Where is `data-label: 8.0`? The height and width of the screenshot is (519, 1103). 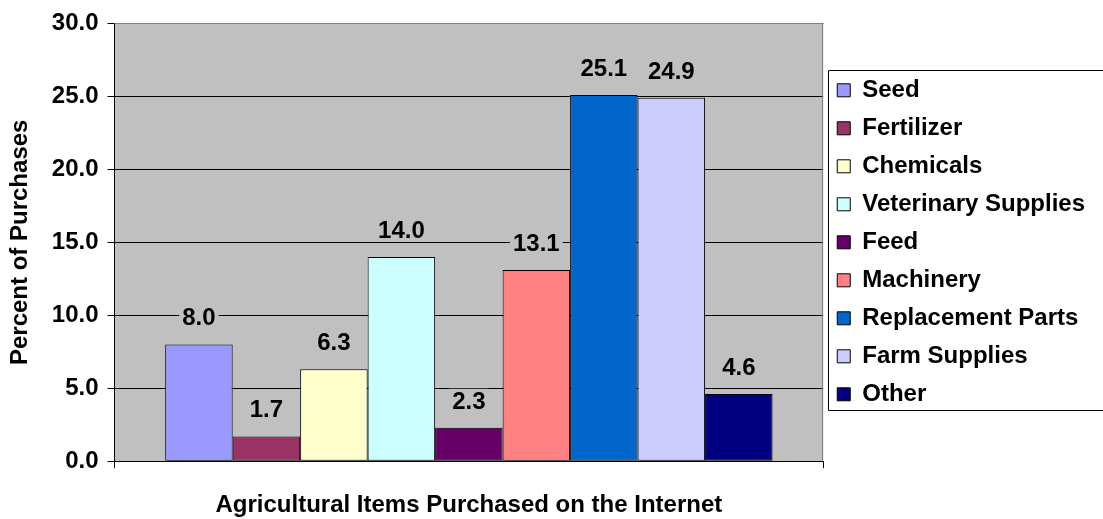
data-label: 8.0 is located at coordinates (199, 317).